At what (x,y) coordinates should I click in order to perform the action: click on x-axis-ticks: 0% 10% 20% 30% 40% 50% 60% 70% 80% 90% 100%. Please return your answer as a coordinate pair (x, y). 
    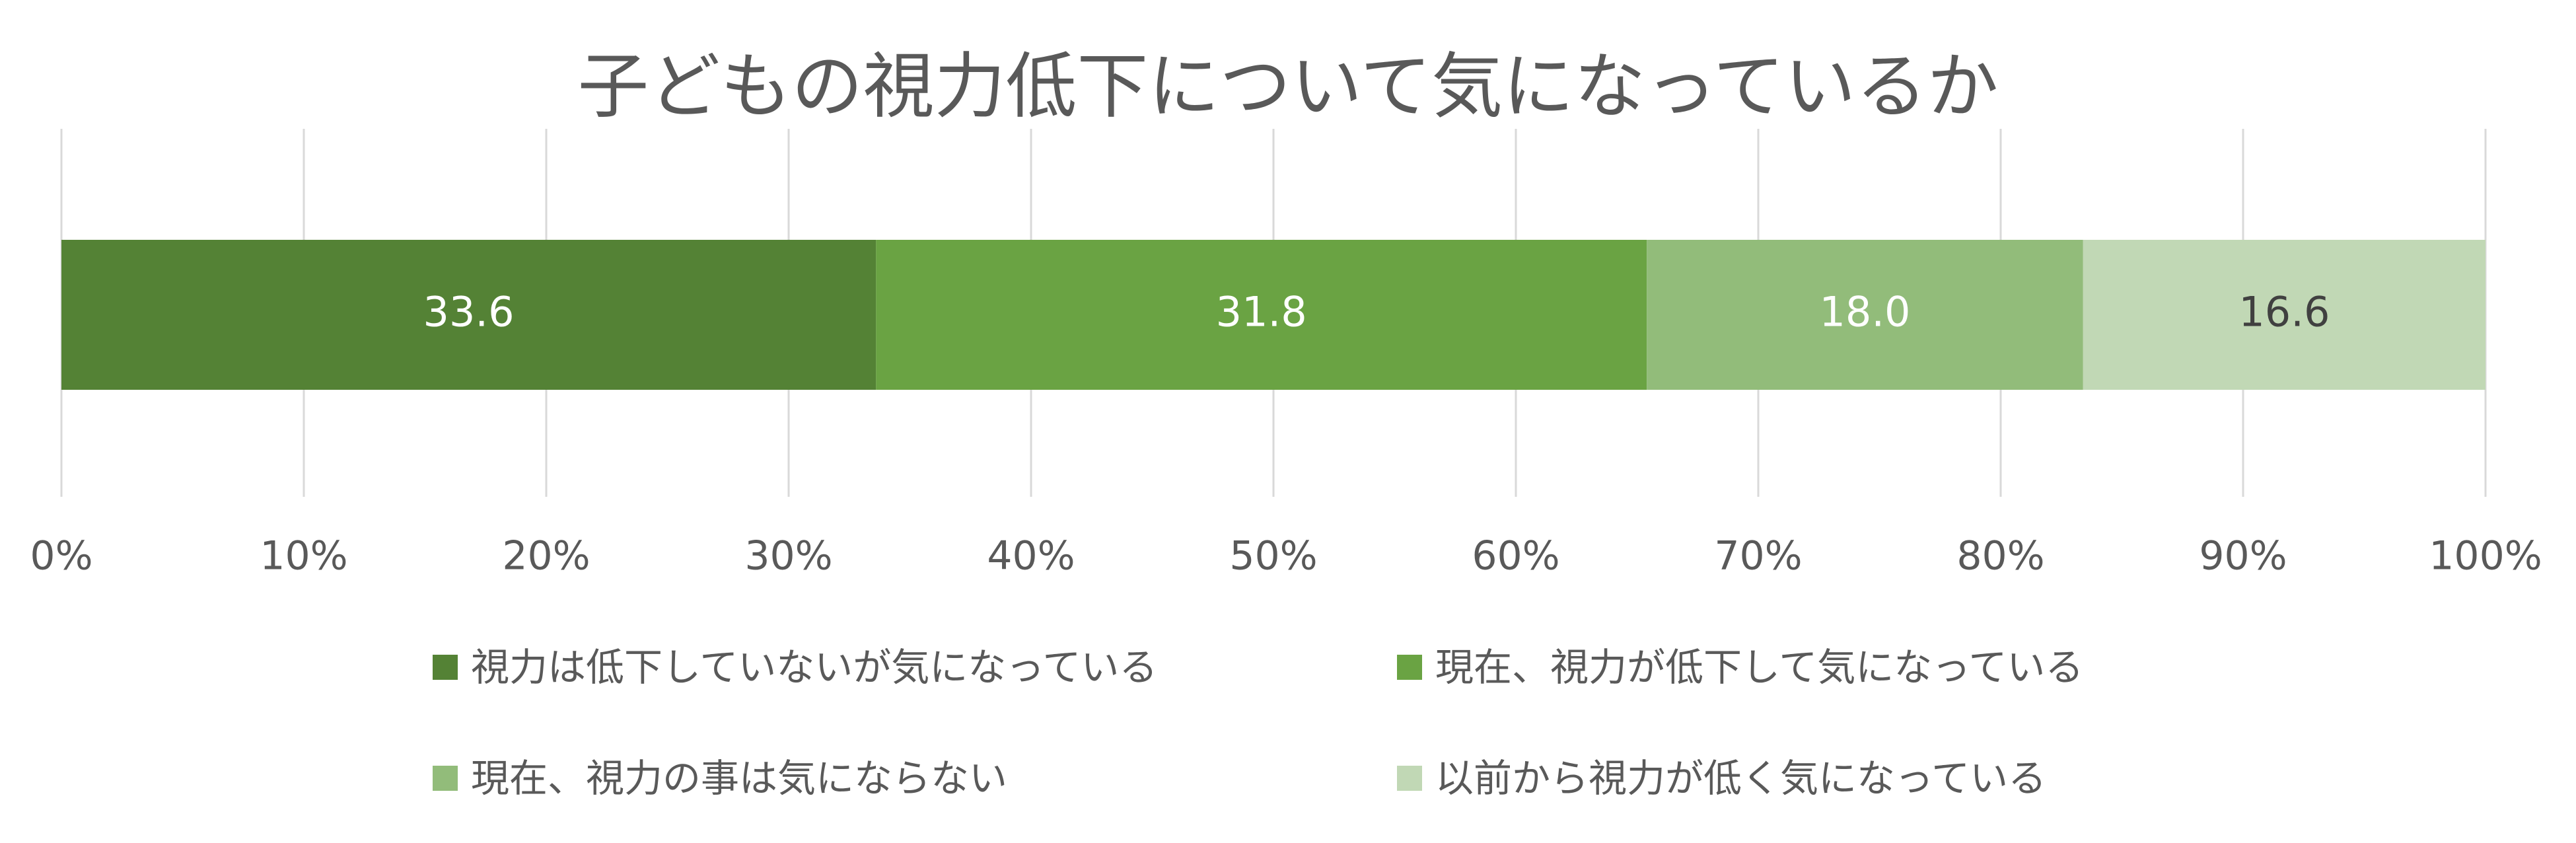
    Looking at the image, I should click on (1286, 556).